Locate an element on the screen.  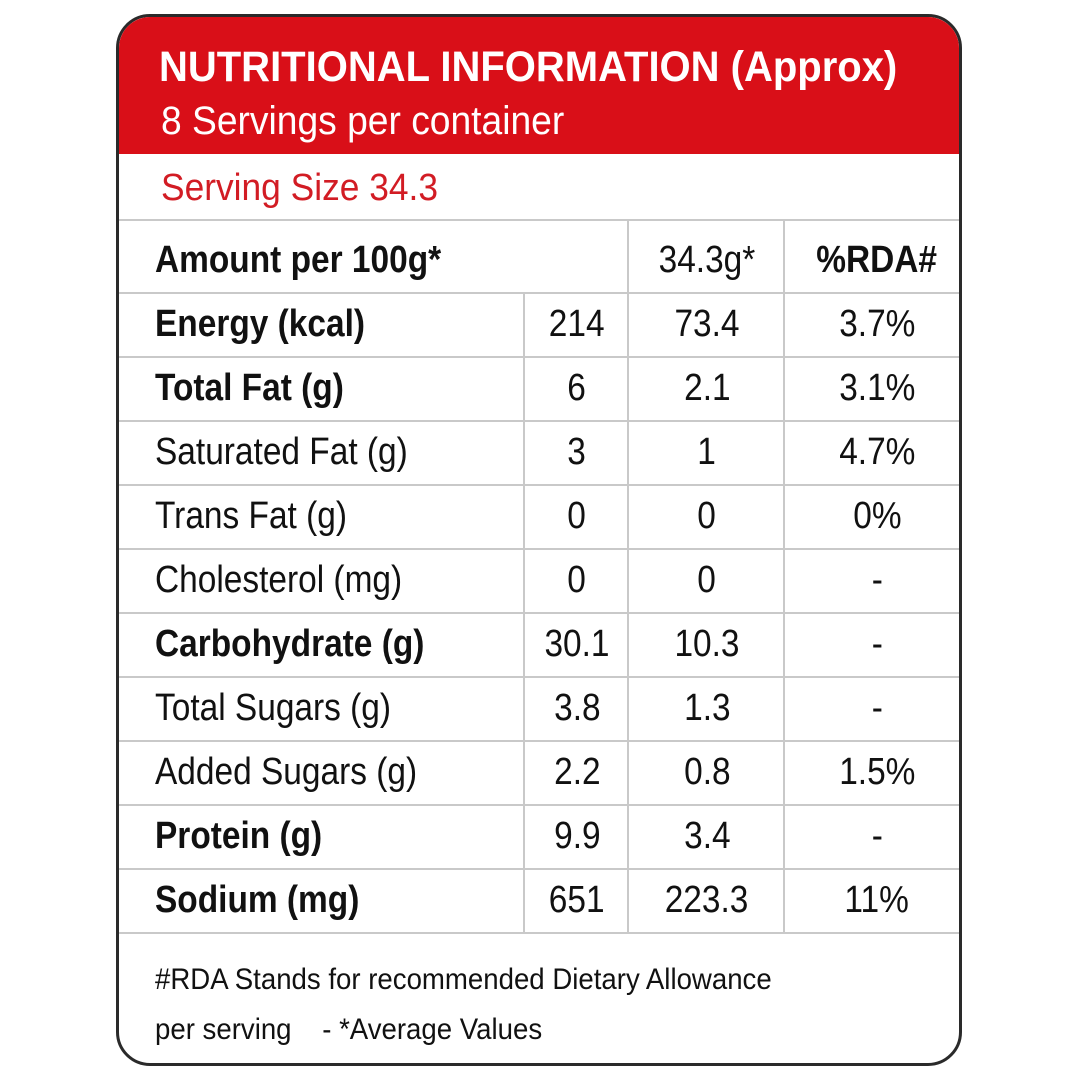
row-value-per-serving-text: 2.1 is located at coordinates (707, 388).